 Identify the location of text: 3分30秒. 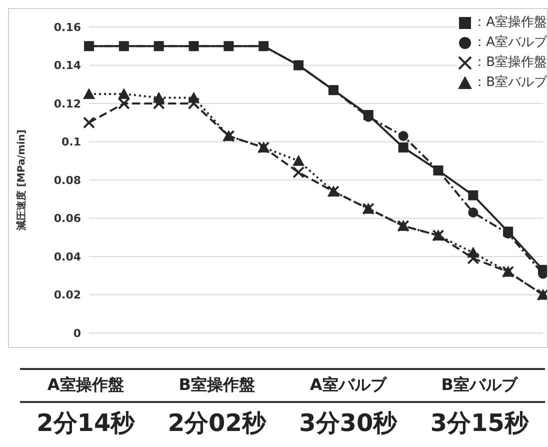
(348, 423).